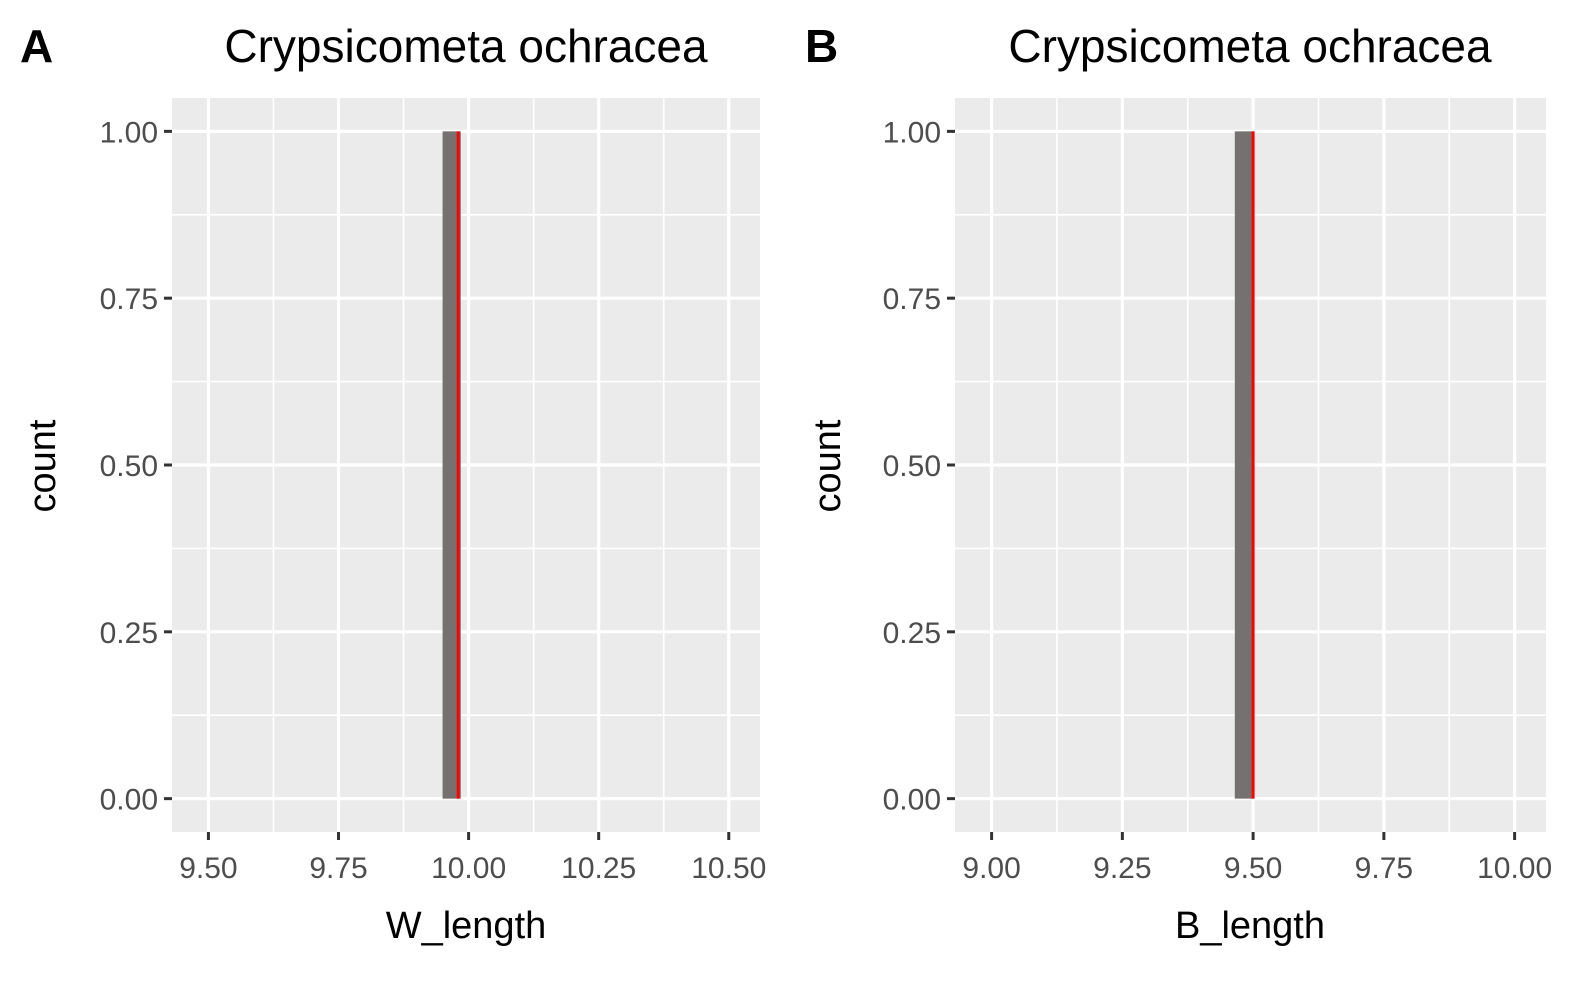 Image resolution: width=1593 pixels, height=984 pixels. I want to click on panel-b-x-tick-label: 9.75, so click(1384, 868).